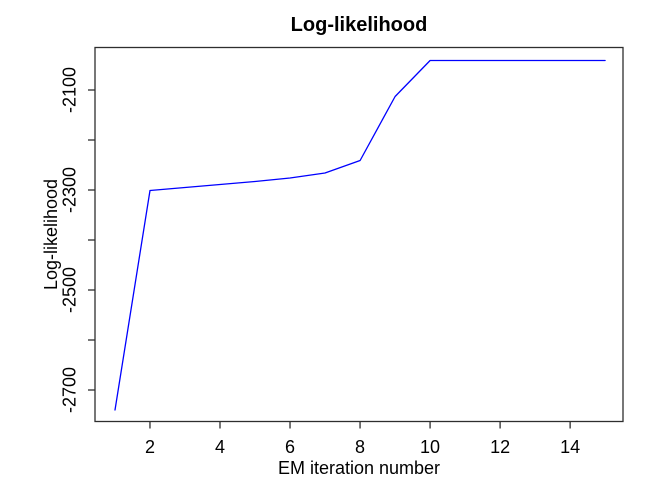  Describe the element at coordinates (430, 447) in the screenshot. I see `x-tick-label: 10` at that location.